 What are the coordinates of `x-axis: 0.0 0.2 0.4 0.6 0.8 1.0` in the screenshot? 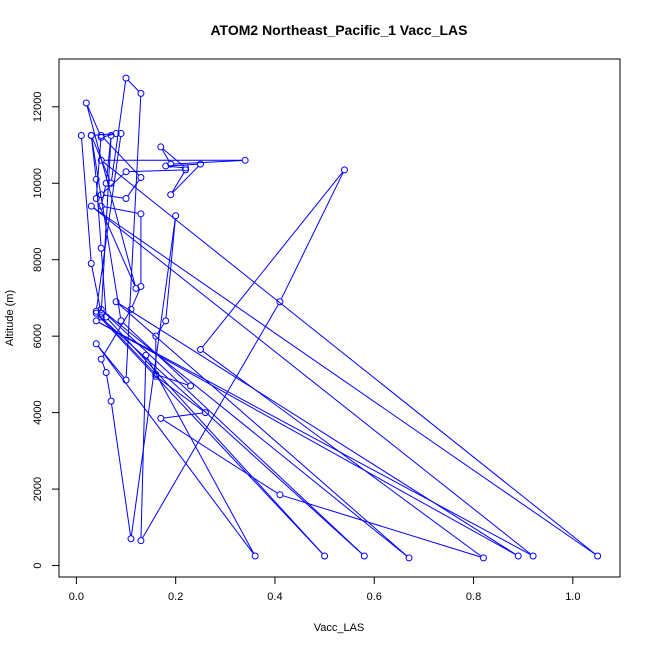 It's located at (324, 589).